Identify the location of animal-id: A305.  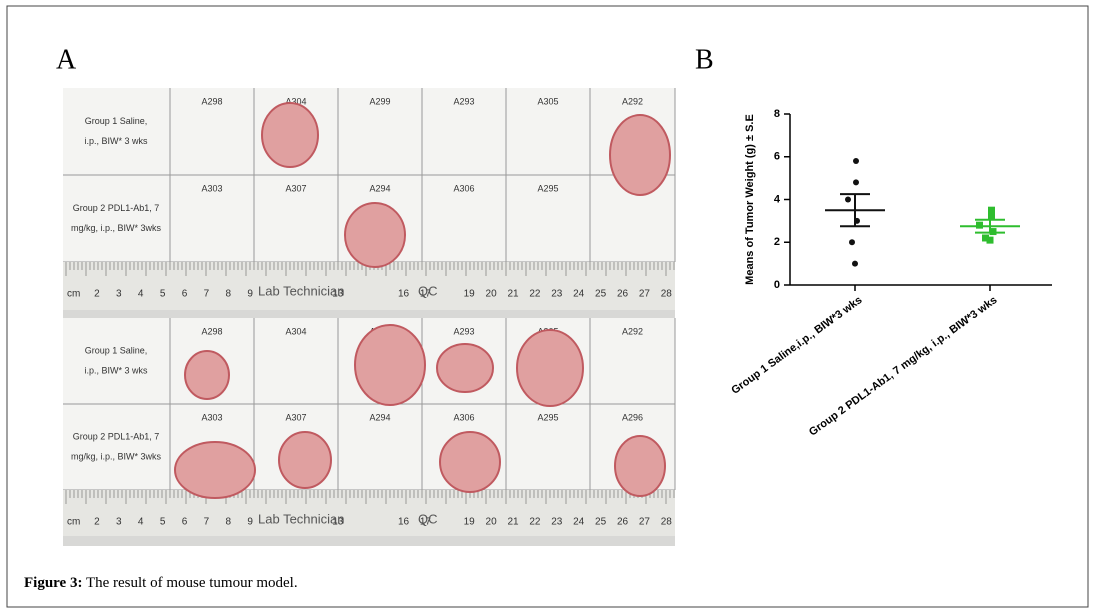
(547, 101).